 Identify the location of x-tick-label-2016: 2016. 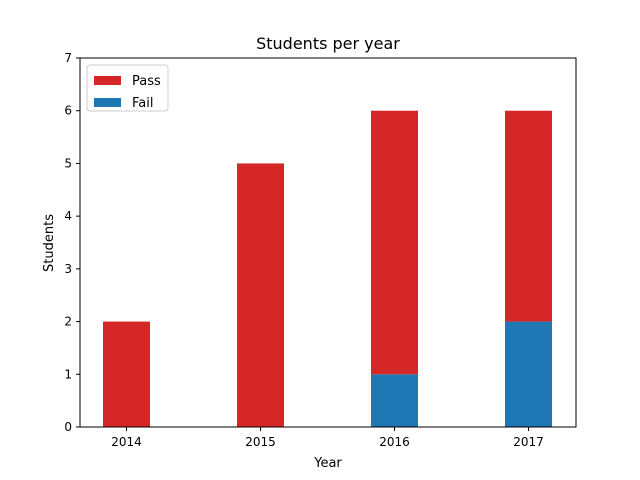
(394, 442).